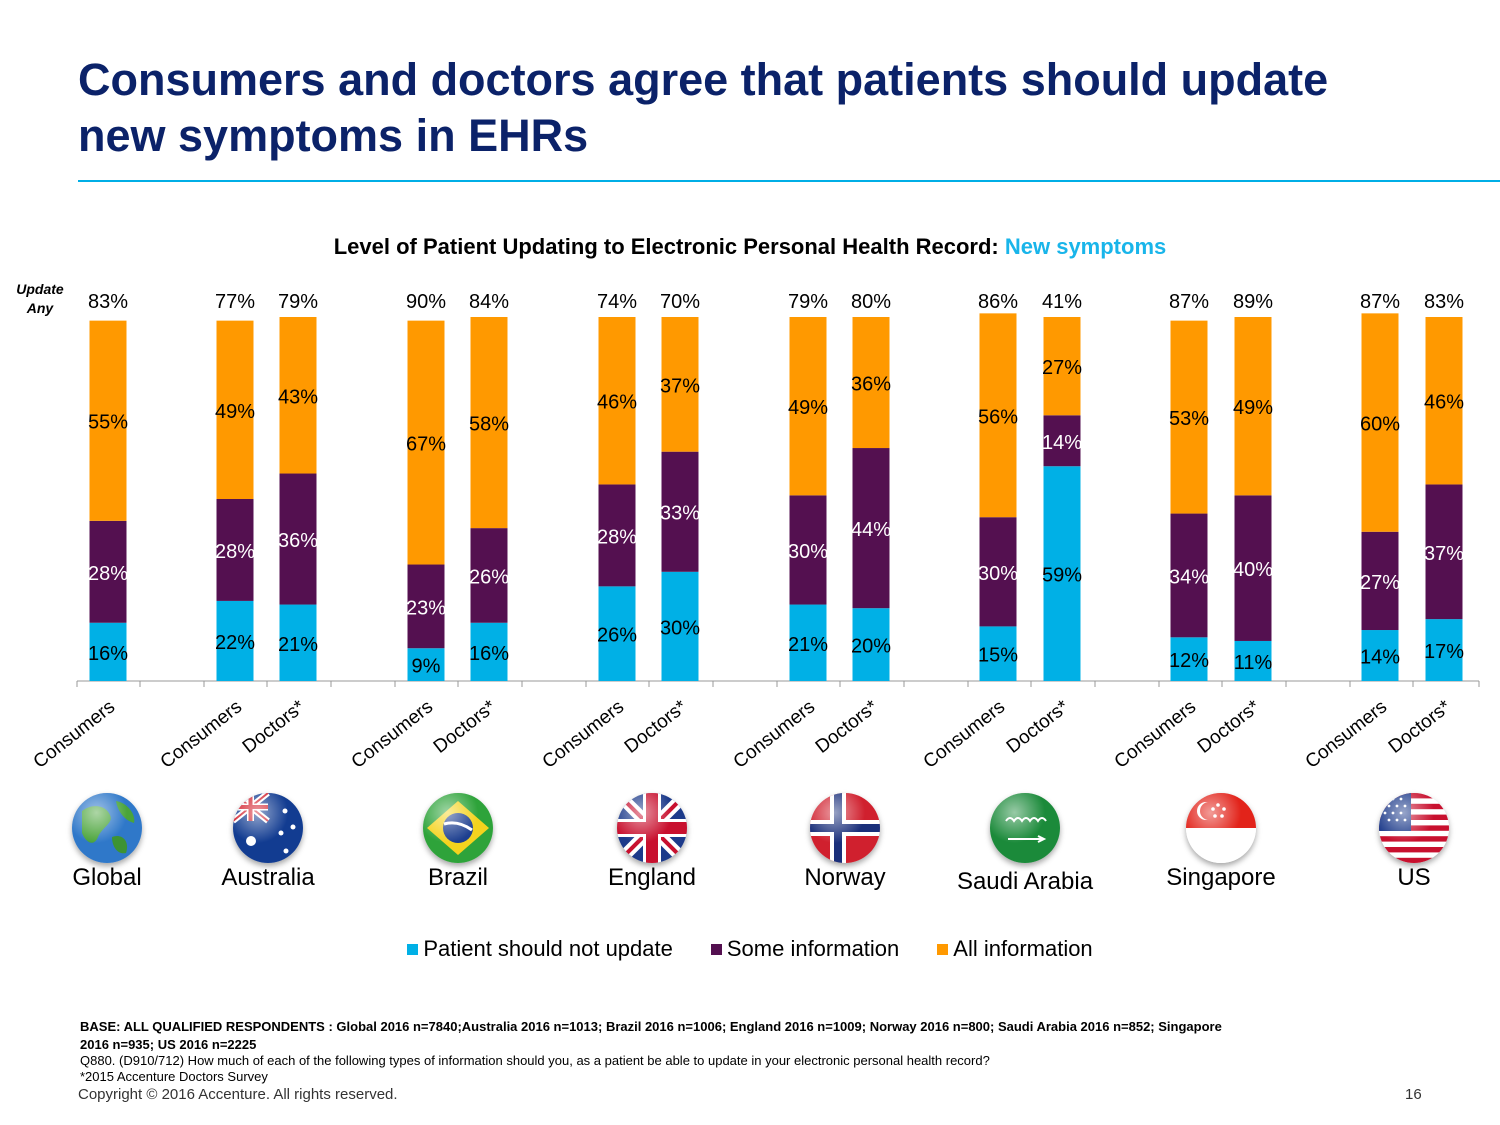  I want to click on value-label-all: 55%, so click(108, 423).